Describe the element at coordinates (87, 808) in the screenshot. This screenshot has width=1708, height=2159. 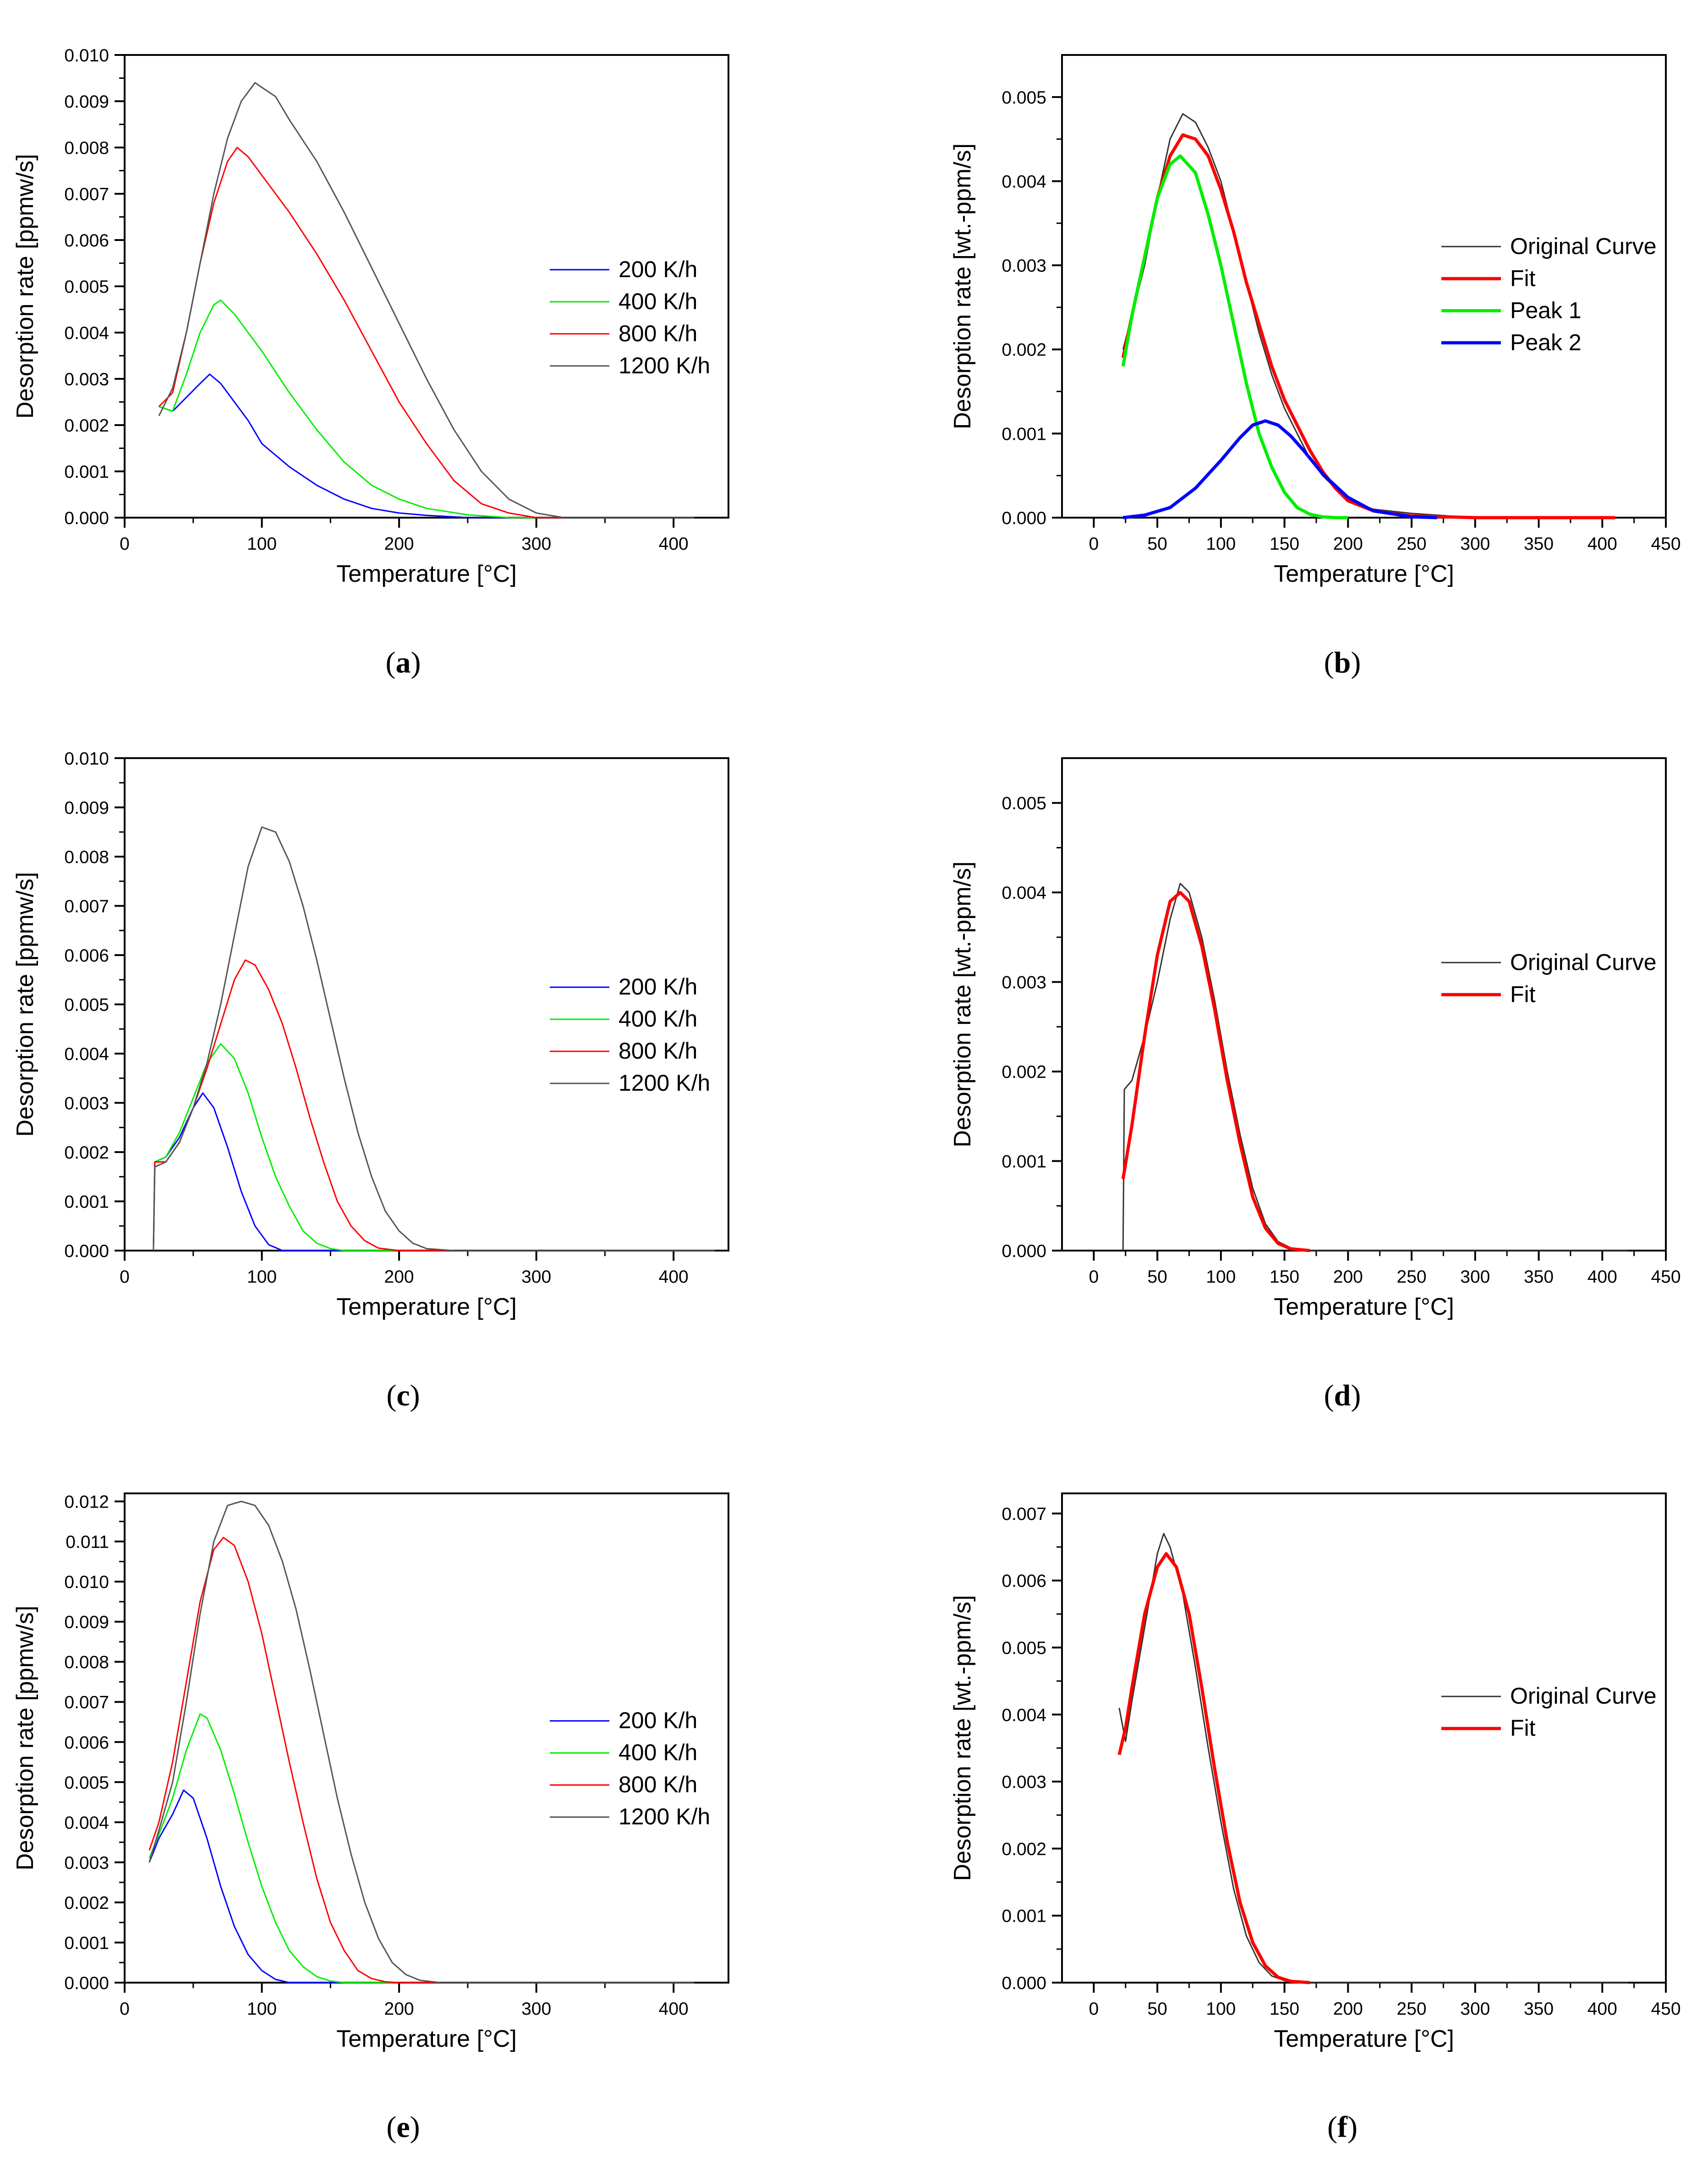
I see `y-tick-label: 0.009` at that location.